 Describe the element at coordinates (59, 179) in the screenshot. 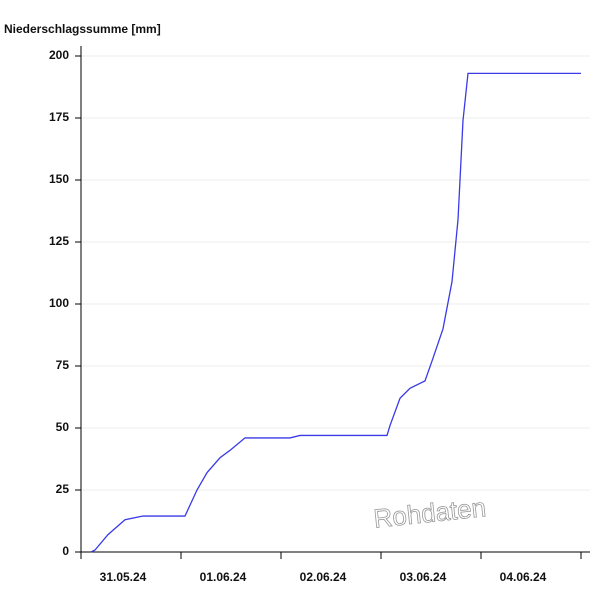

I see `y-tick-label: 150` at that location.